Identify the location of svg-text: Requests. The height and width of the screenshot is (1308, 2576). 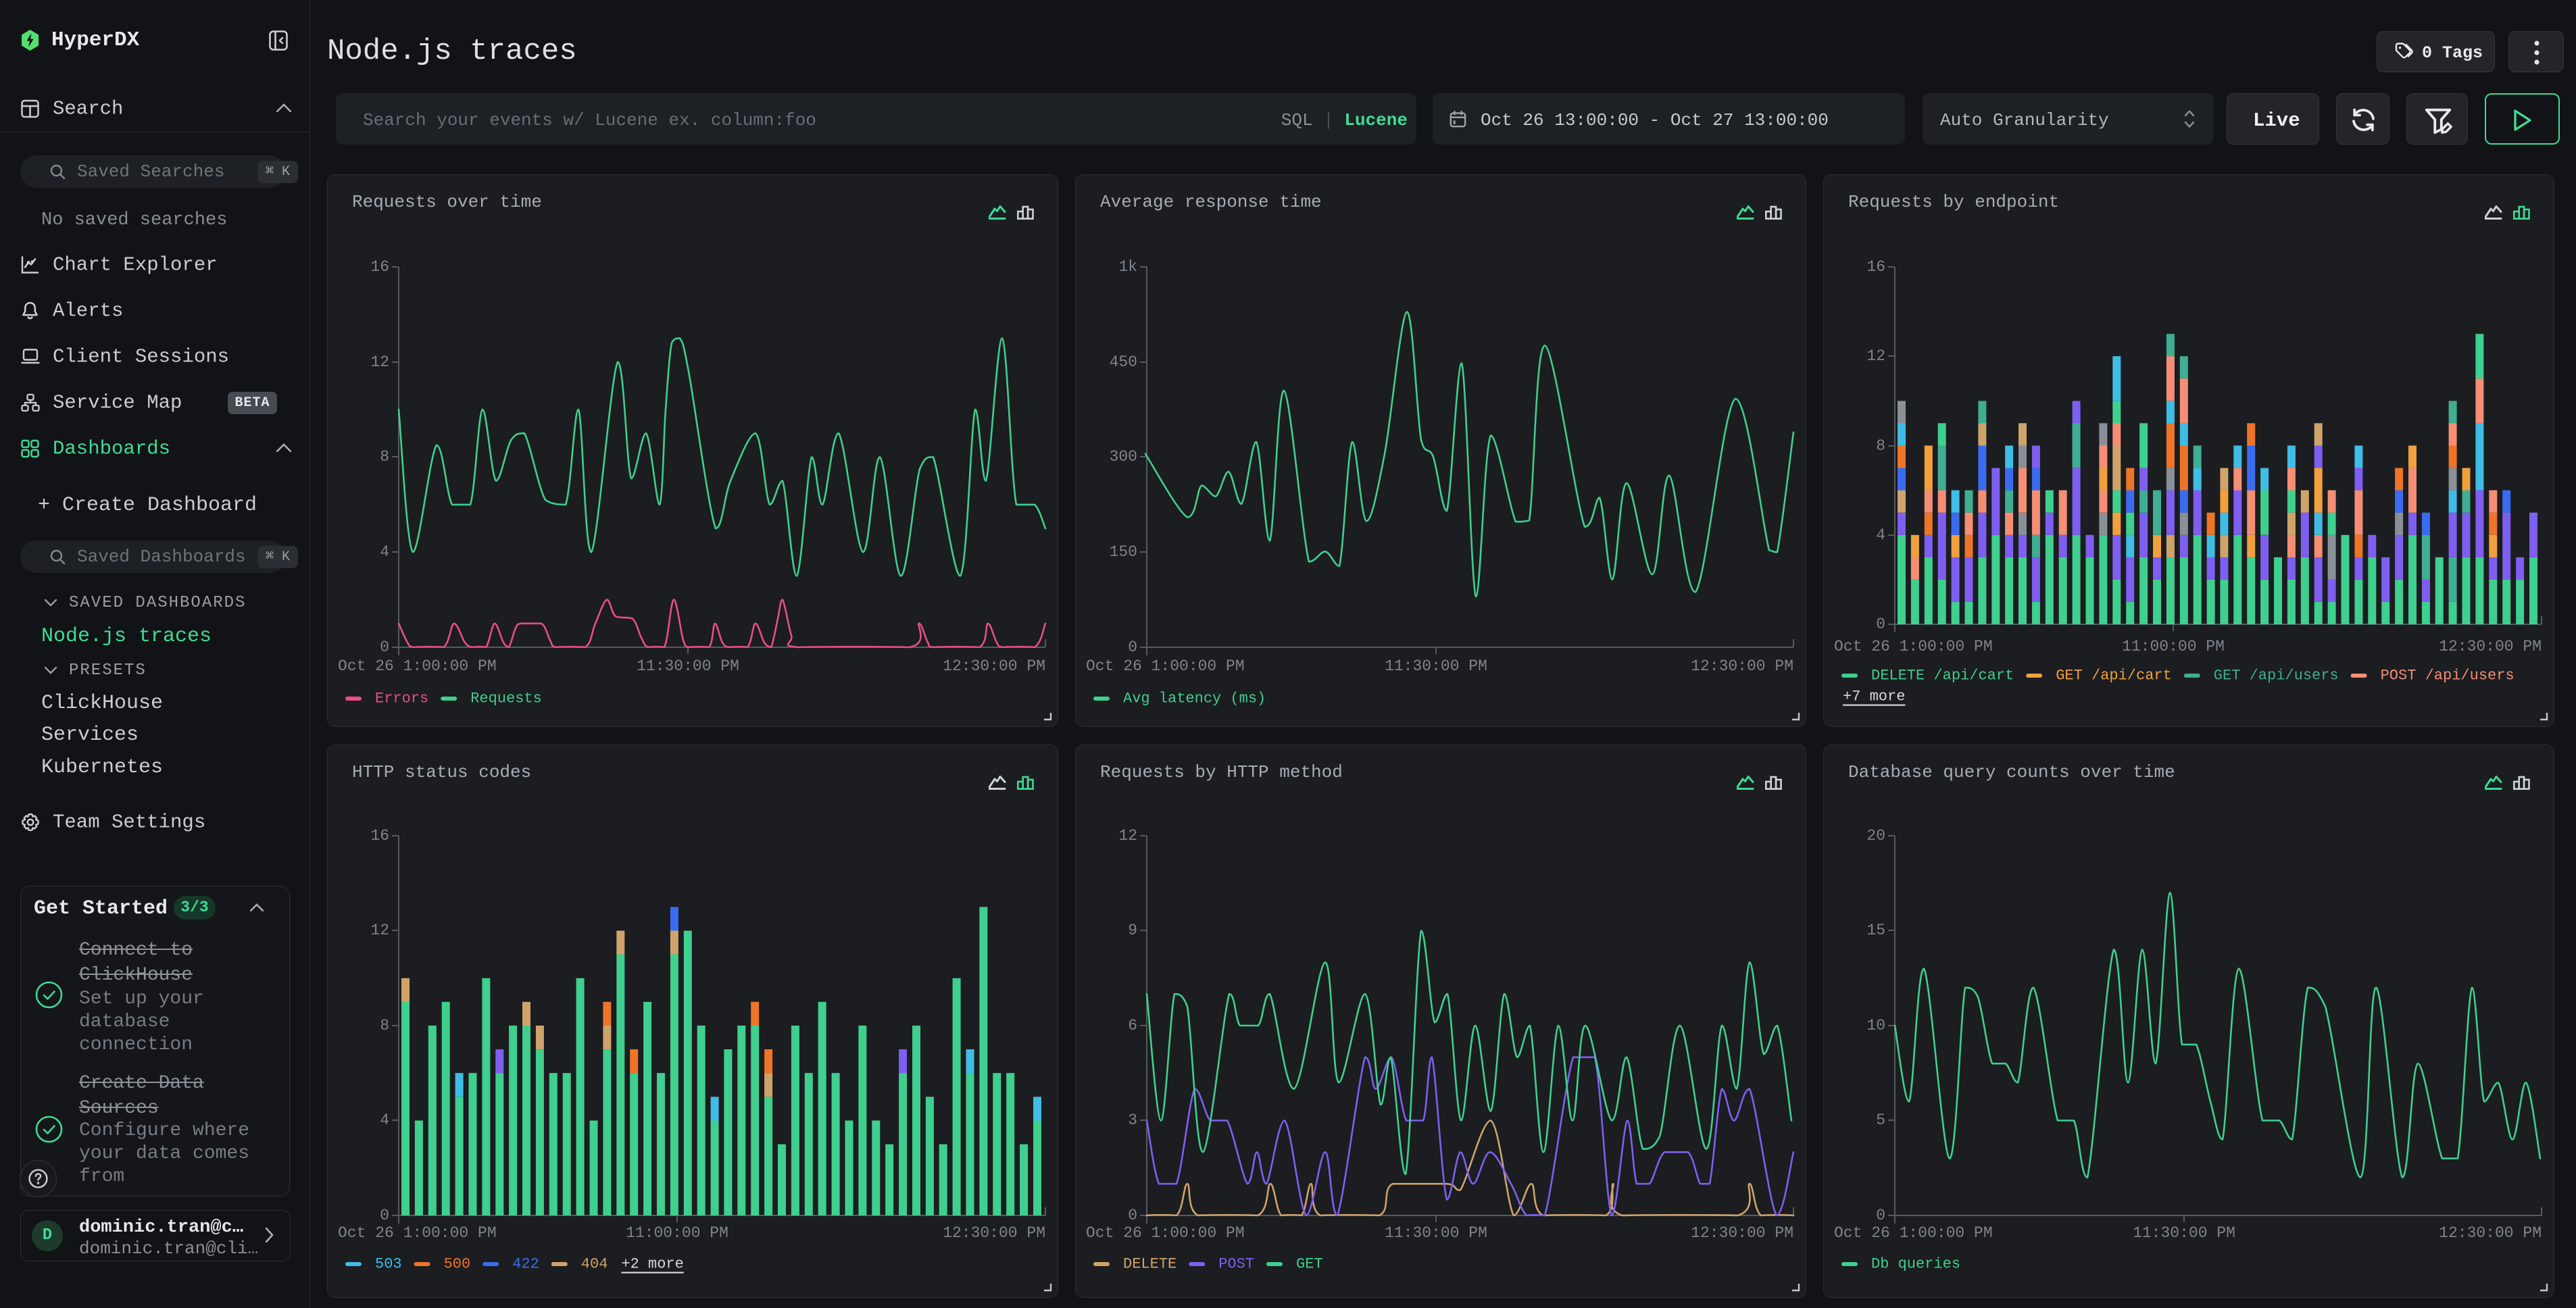
(506, 698).